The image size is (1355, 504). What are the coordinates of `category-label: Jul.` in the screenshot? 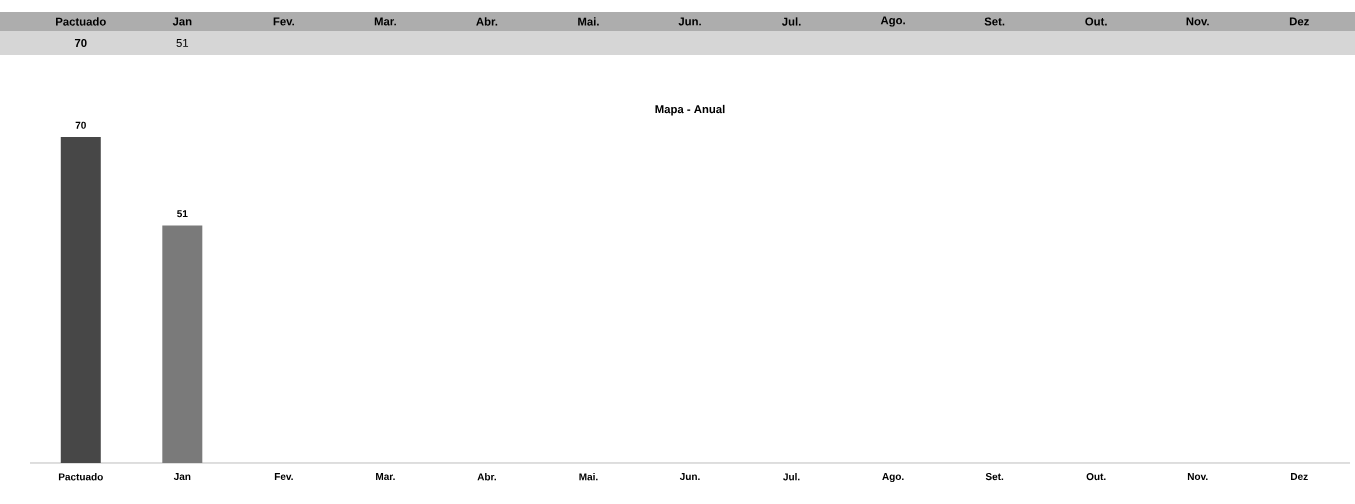 It's located at (791, 21).